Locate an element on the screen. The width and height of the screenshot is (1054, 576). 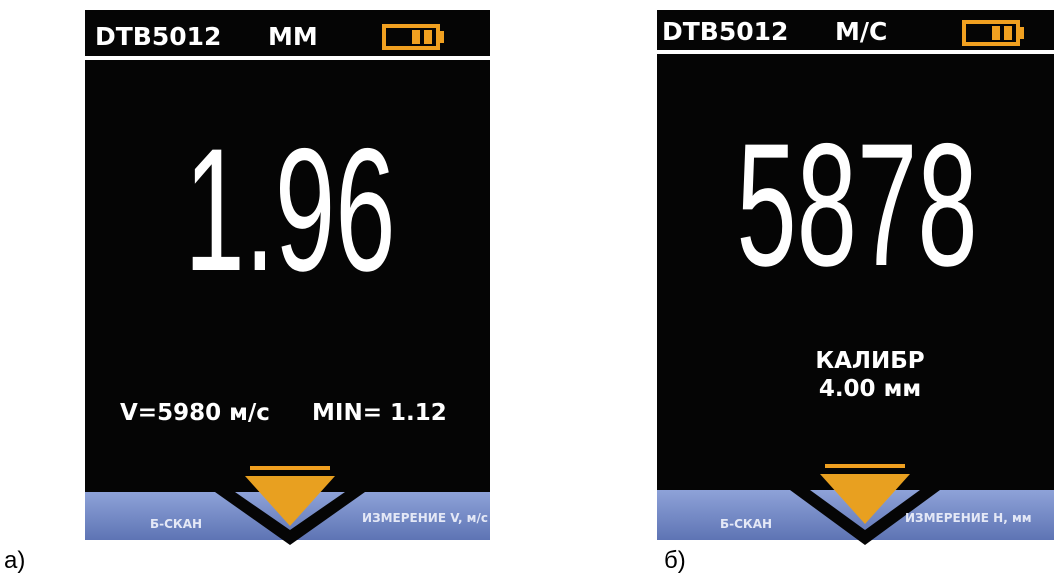
reading: 5878 is located at coordinates (856, 204).